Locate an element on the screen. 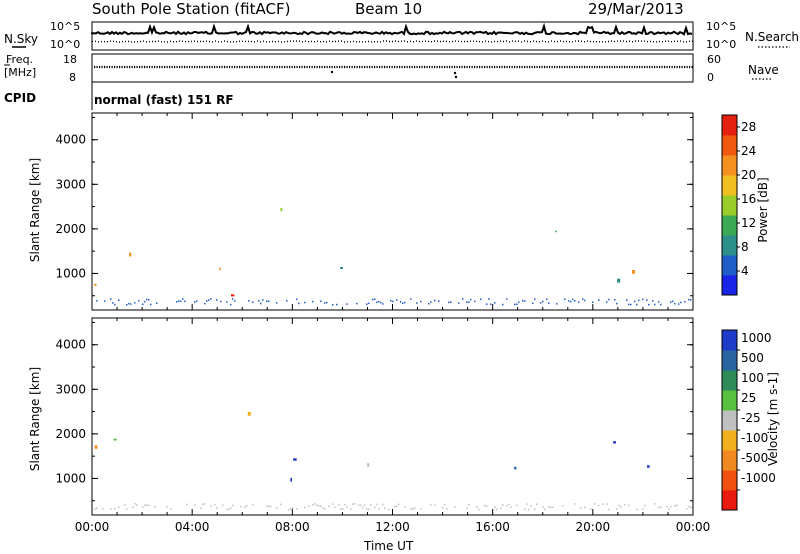 The height and width of the screenshot is (554, 800). time-tick-label: 00:00 is located at coordinates (693, 527).